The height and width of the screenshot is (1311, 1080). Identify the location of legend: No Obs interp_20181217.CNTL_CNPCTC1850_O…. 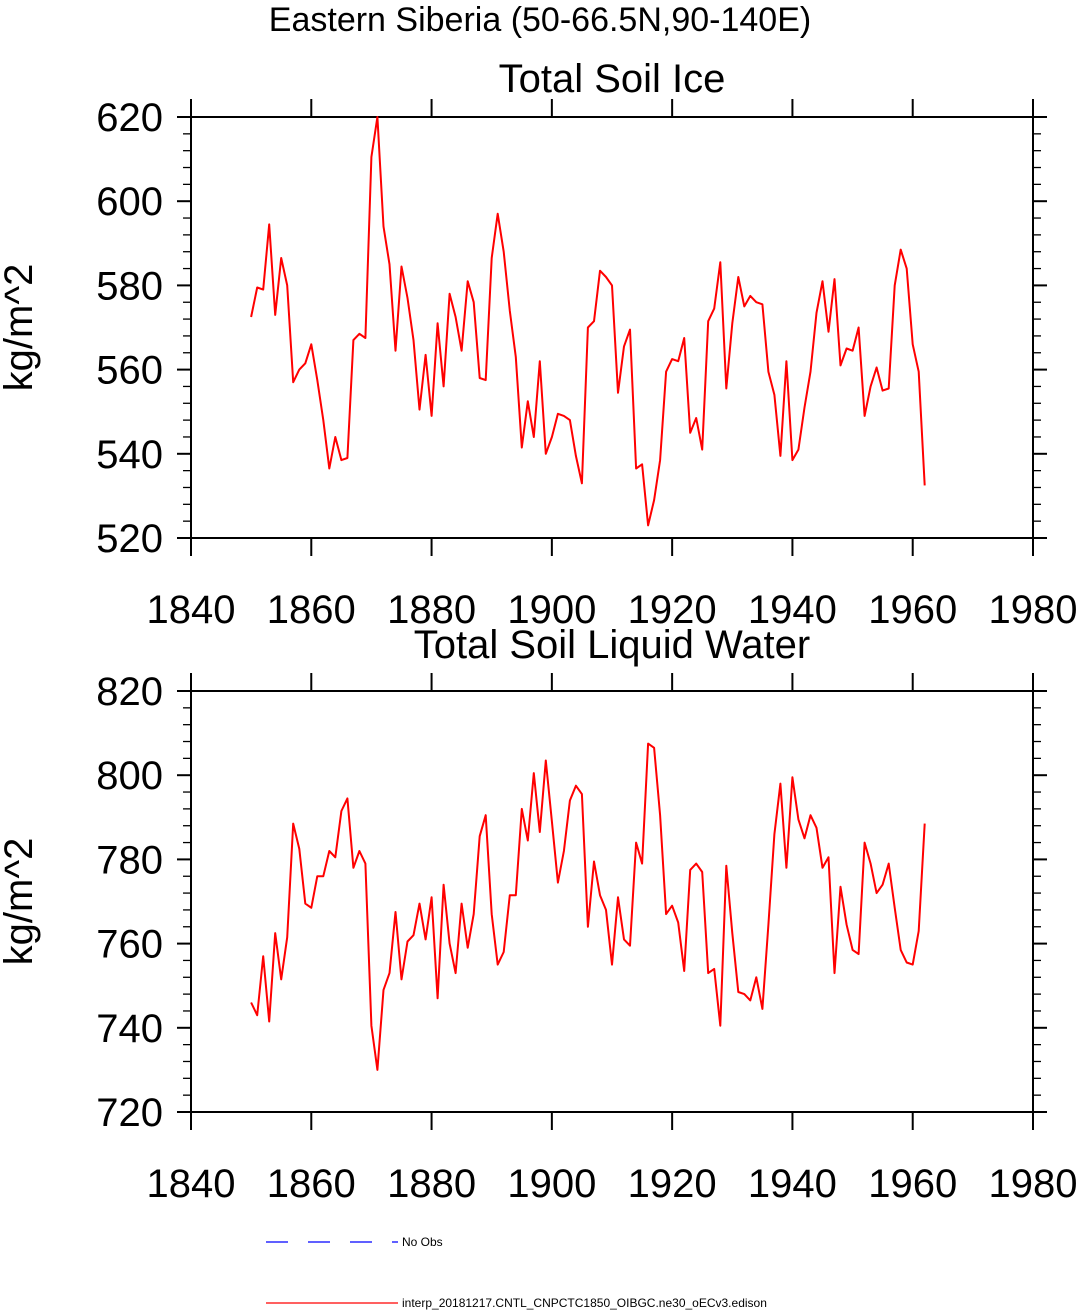
(516, 1272).